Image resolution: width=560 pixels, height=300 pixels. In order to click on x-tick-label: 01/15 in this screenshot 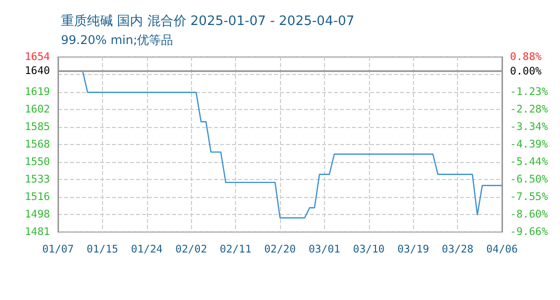, I will do `click(102, 250)`.